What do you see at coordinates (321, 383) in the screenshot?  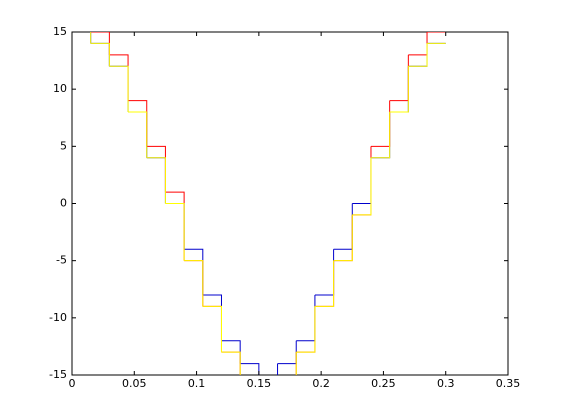 I see `x-tick-label: 0.2` at bounding box center [321, 383].